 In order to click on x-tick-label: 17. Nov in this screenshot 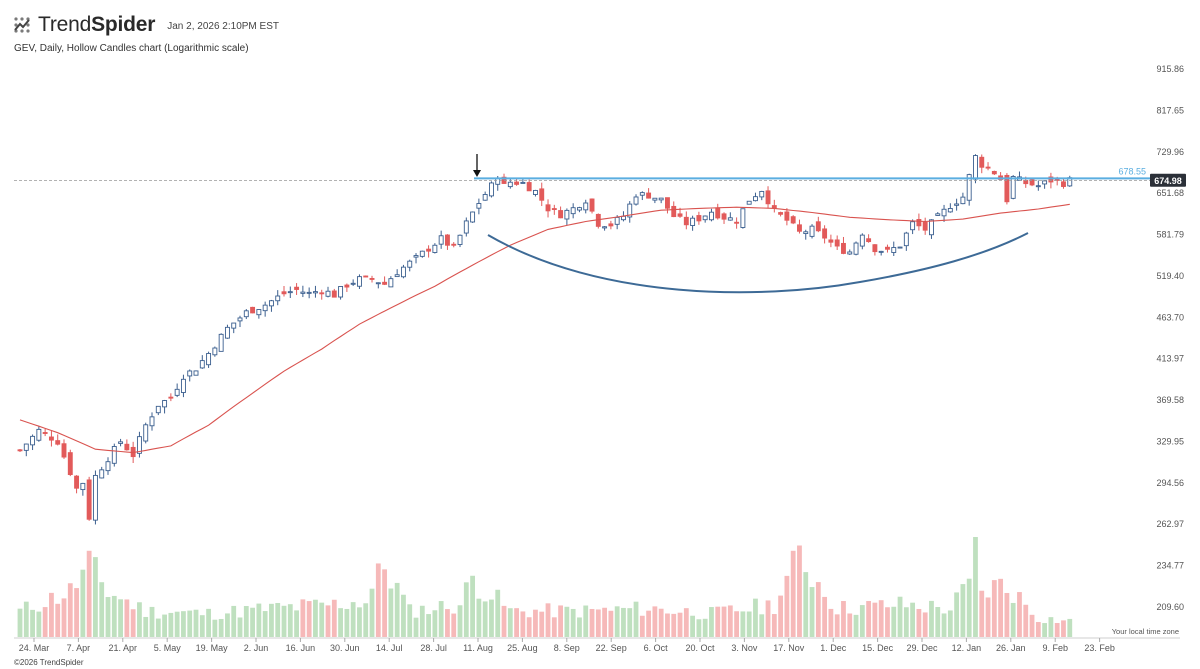, I will do `click(789, 648)`.